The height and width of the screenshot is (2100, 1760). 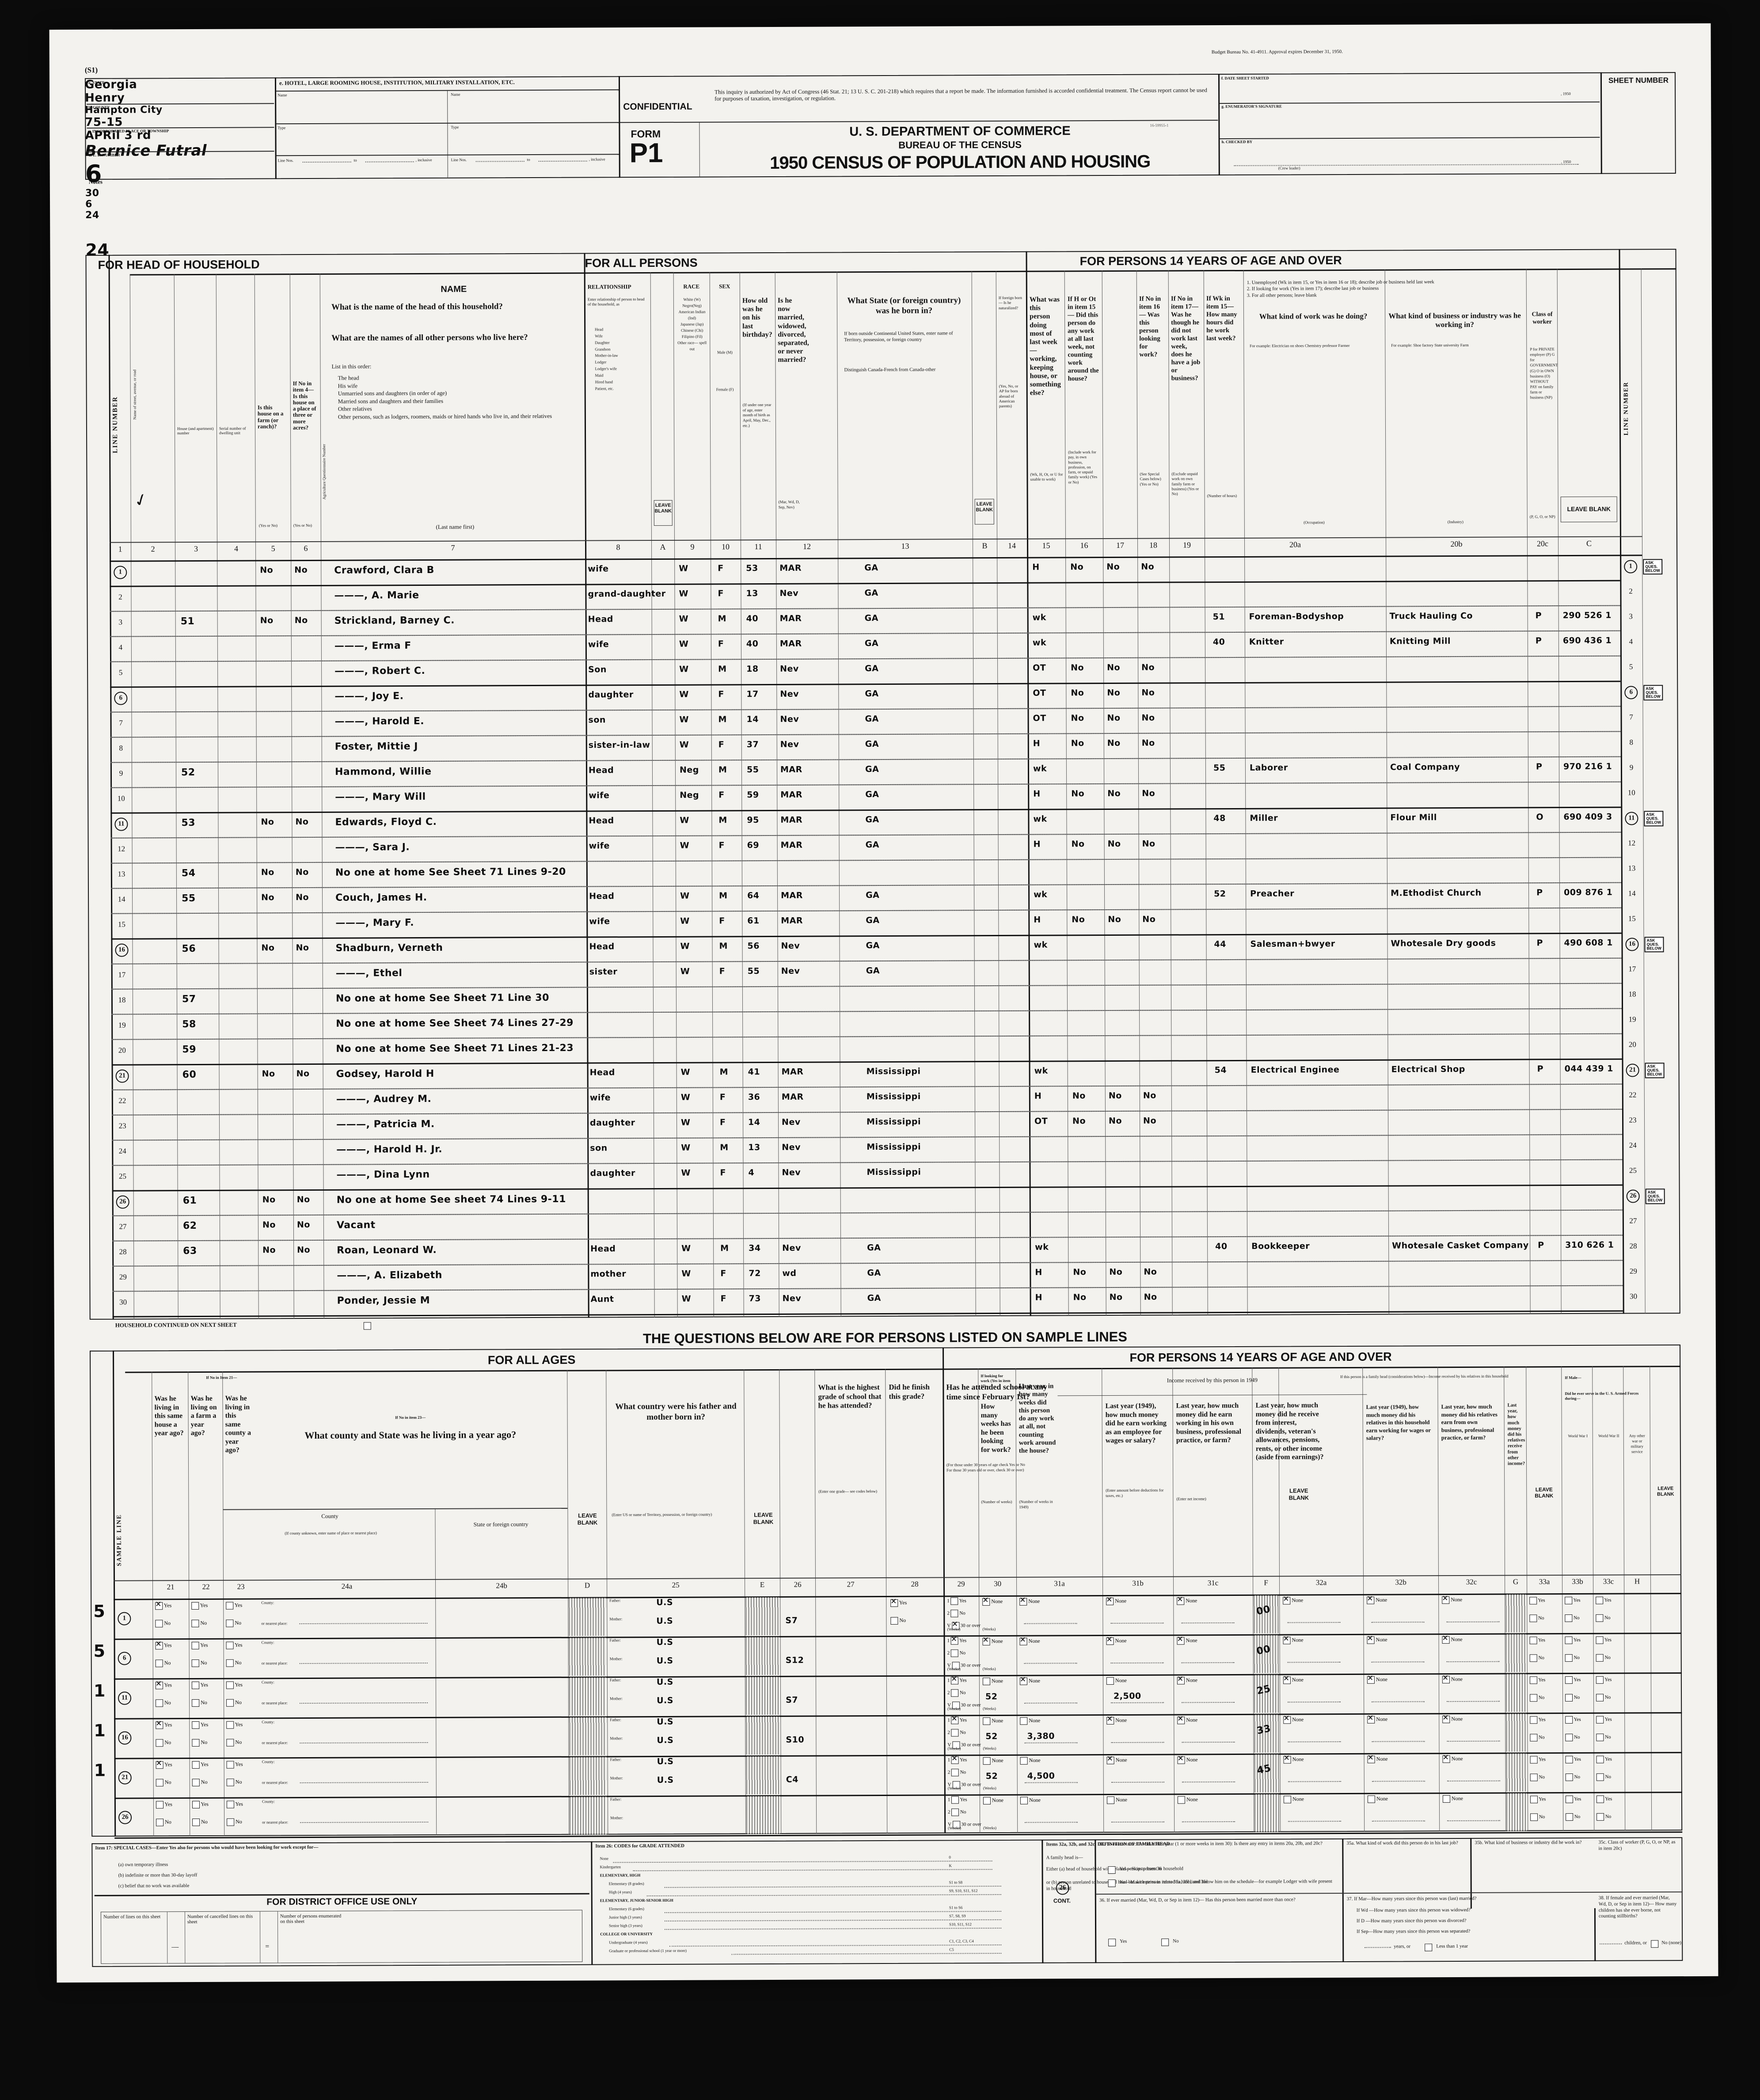 I want to click on cell-name-10: ———, Mary Will, so click(x=380, y=797).